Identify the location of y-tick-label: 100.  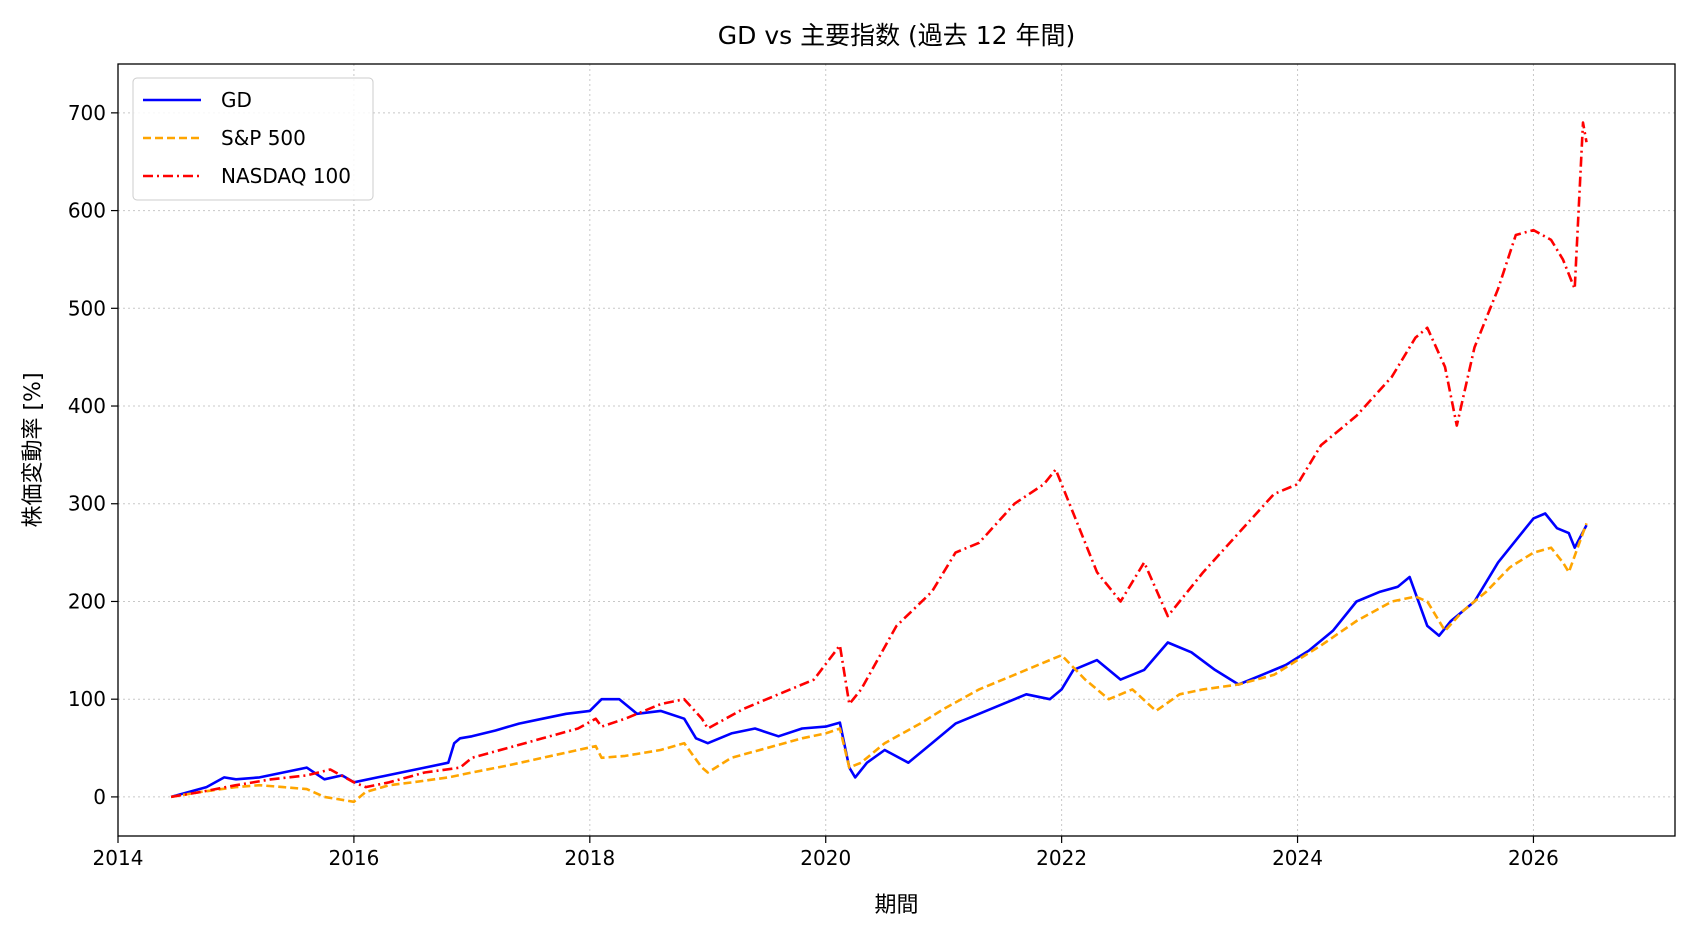
(87, 699).